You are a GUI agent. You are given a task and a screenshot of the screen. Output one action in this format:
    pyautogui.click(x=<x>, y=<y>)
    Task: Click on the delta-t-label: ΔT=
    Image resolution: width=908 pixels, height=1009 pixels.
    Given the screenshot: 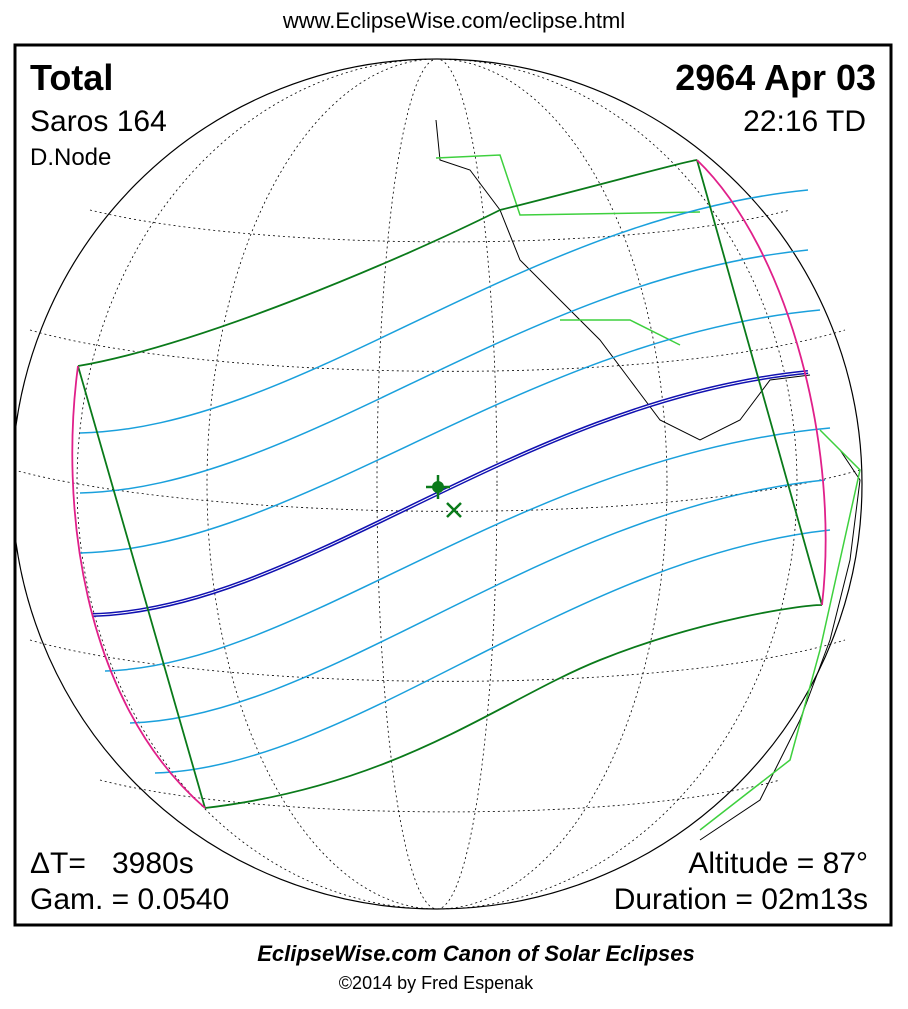 What is the action you would take?
    pyautogui.click(x=58, y=863)
    